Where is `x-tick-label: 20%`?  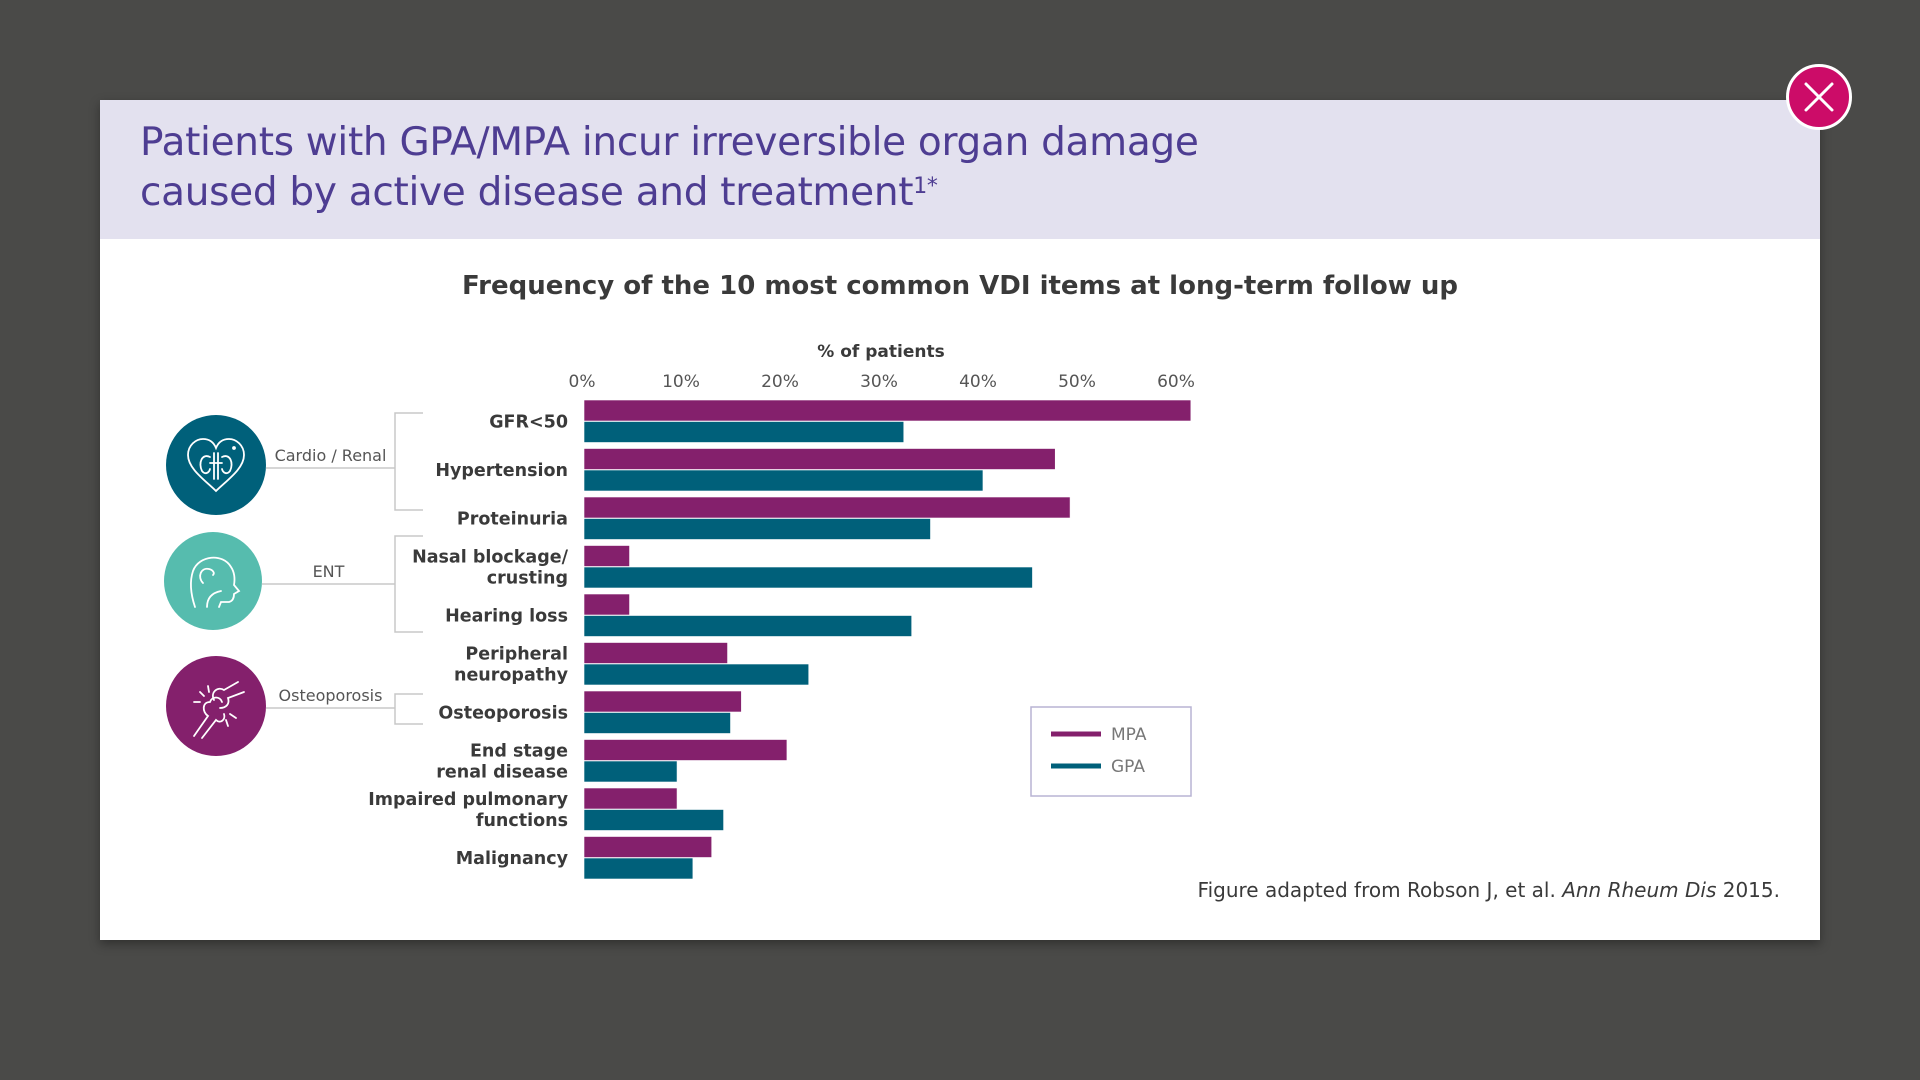
x-tick-label: 20% is located at coordinates (780, 382).